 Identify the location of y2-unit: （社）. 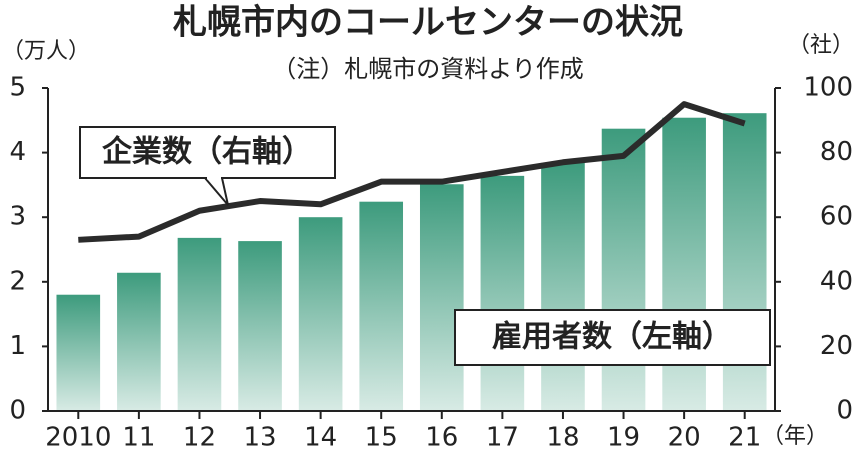
(821, 45).